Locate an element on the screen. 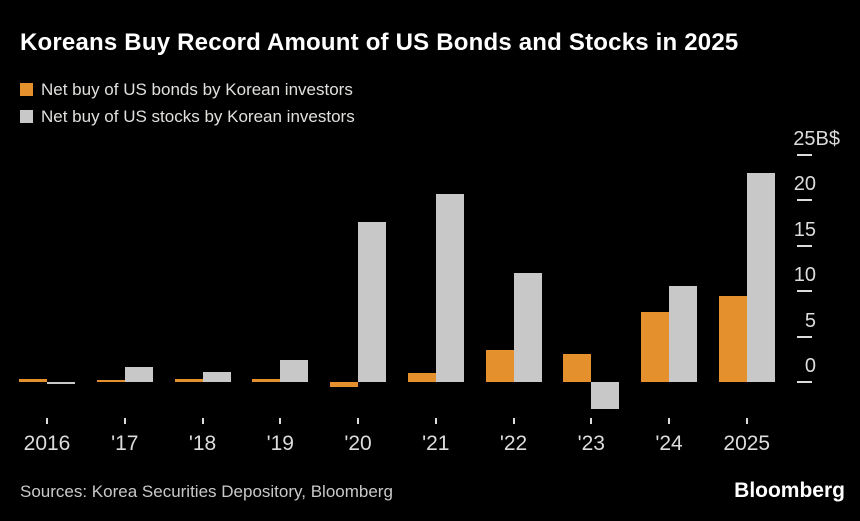  legend-item-bonds: Net buy of US bonds by Korean investors is located at coordinates (187, 89).